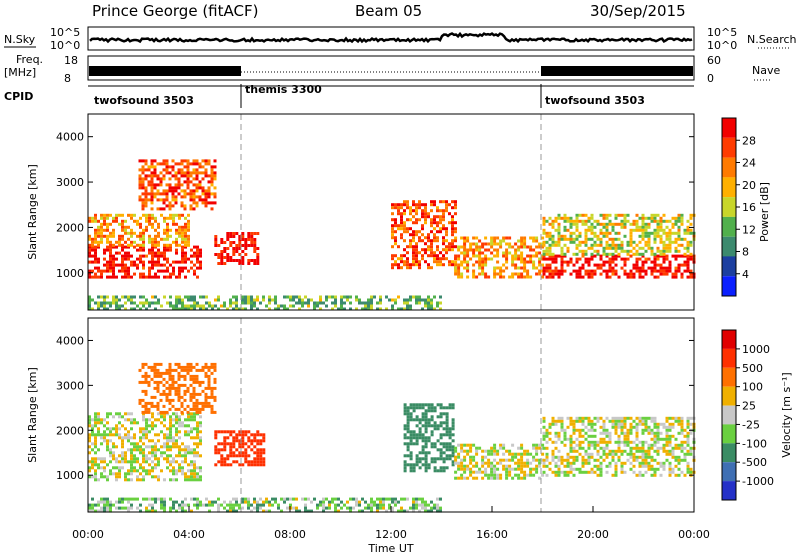  What do you see at coordinates (70, 475) in the screenshot?
I see `y-tick-label: 1000` at bounding box center [70, 475].